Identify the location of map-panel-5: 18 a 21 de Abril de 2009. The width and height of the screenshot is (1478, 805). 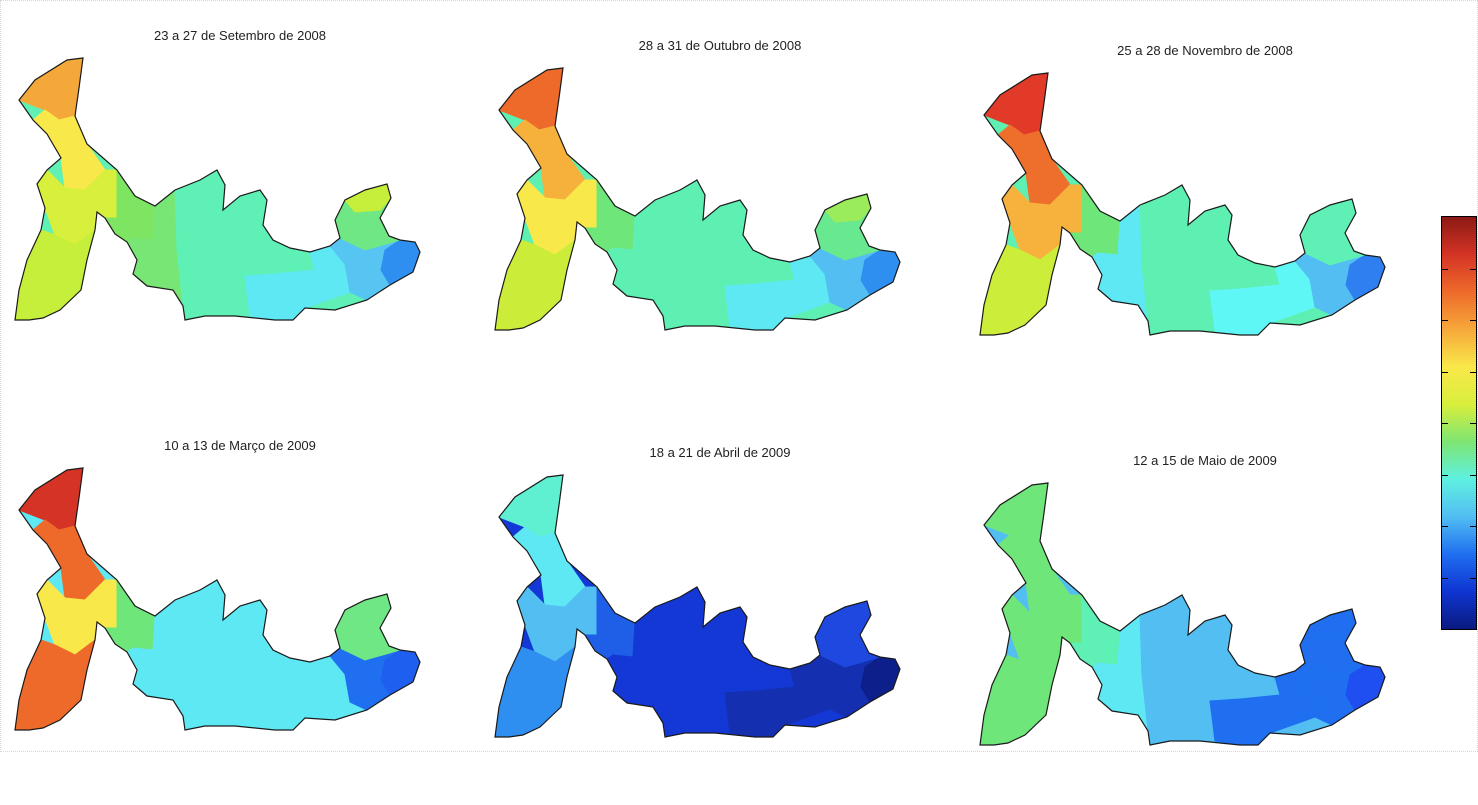
(720, 617).